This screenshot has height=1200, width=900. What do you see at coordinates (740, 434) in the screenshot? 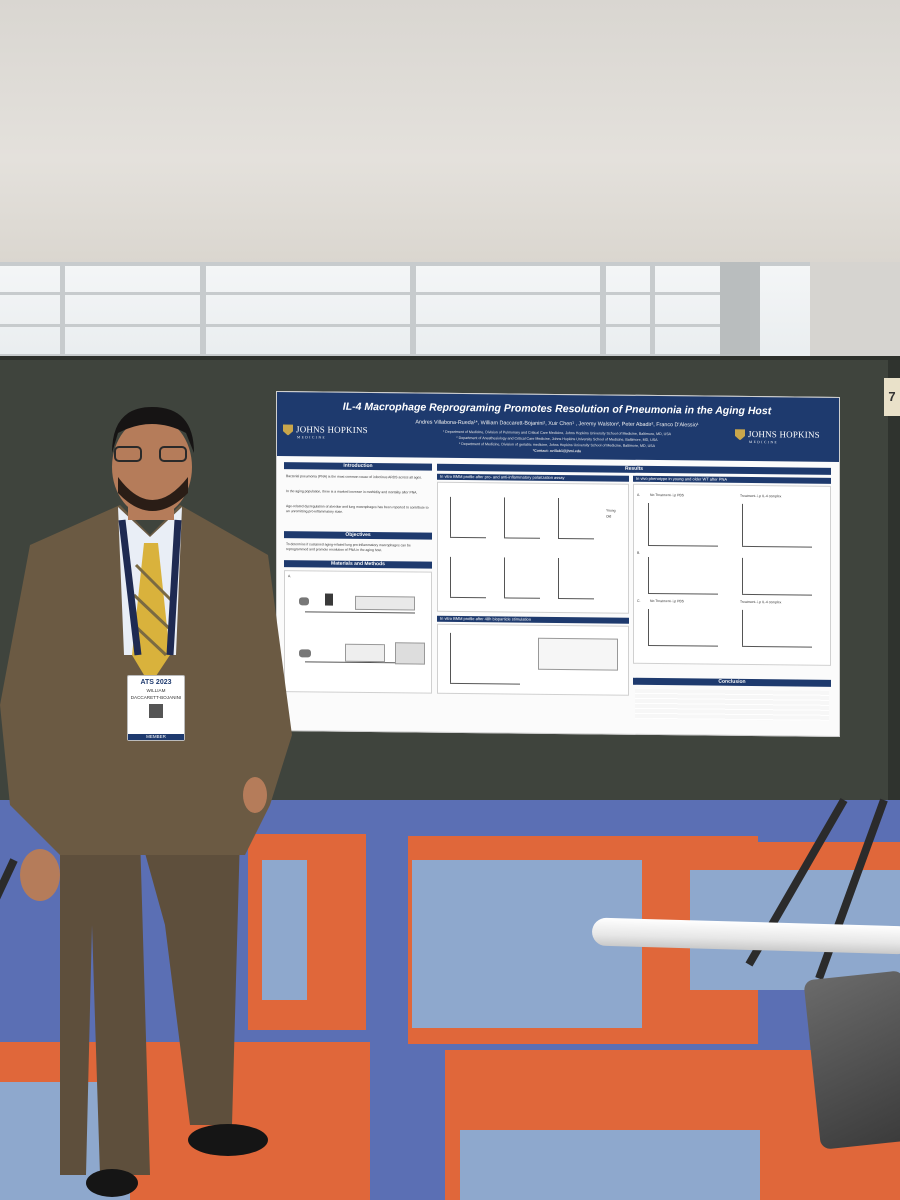
I see `shield-icon` at bounding box center [740, 434].